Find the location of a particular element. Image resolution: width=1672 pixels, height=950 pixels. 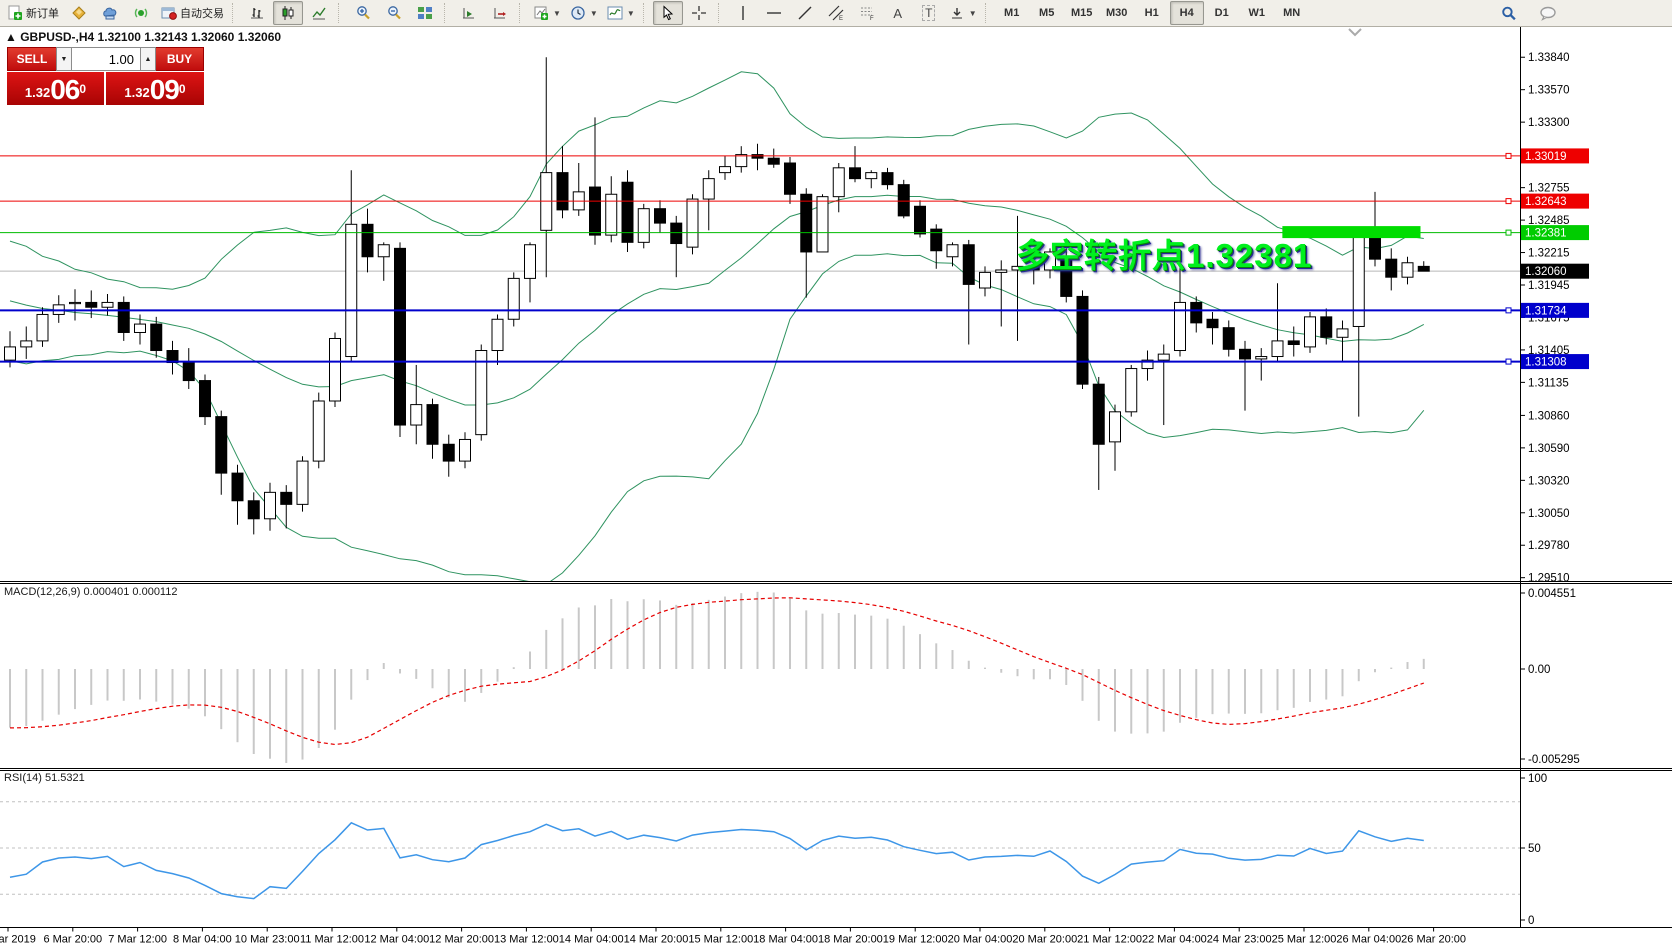

gold-icon is located at coordinates (79, 13).